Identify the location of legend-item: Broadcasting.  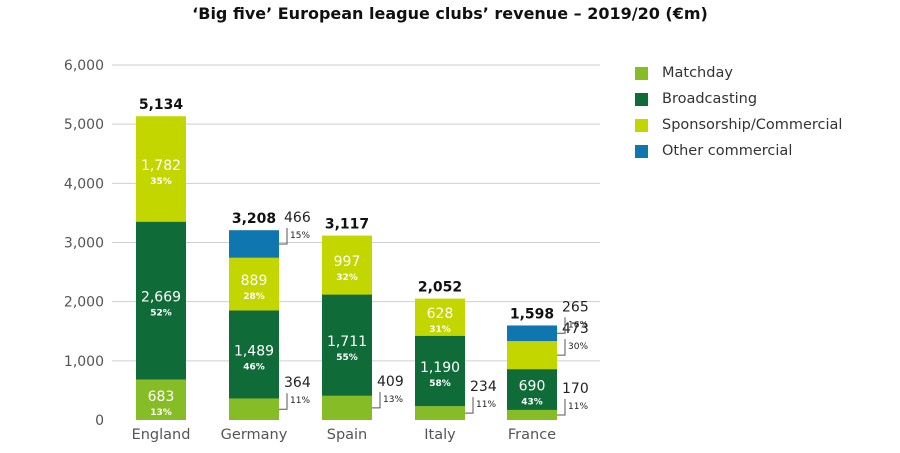
(738, 99).